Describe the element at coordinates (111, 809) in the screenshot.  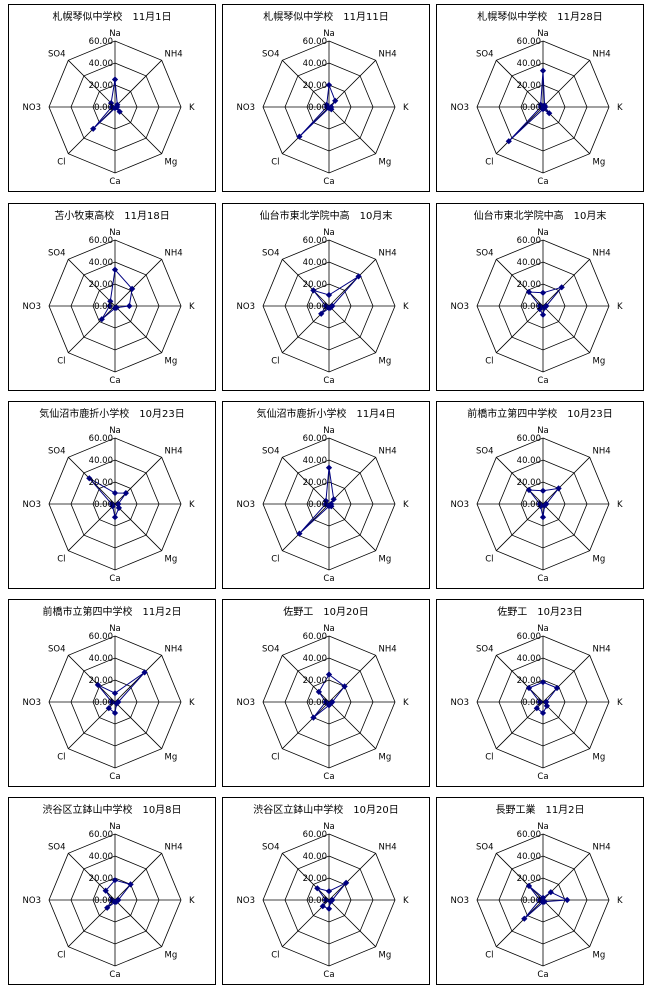
I see `chart-title: 渋谷区立鉢山中学校 10月8日` at that location.